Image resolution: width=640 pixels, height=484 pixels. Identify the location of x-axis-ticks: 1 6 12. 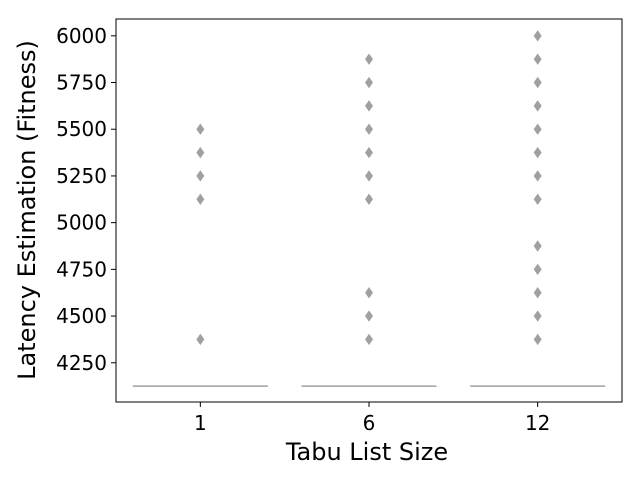
(372, 418).